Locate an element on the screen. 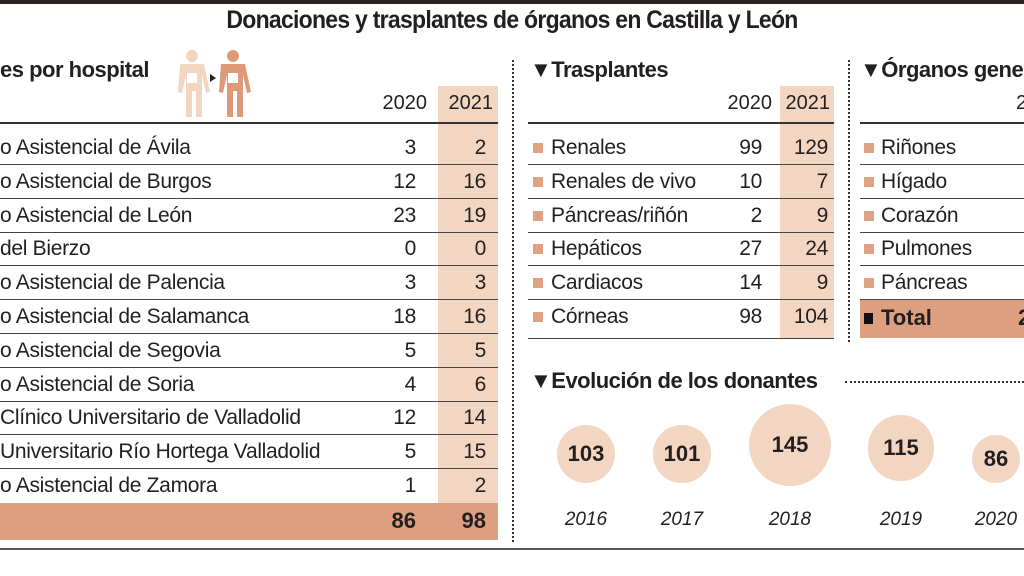  hospital-name: o Asistencial de Segovia is located at coordinates (110, 350).